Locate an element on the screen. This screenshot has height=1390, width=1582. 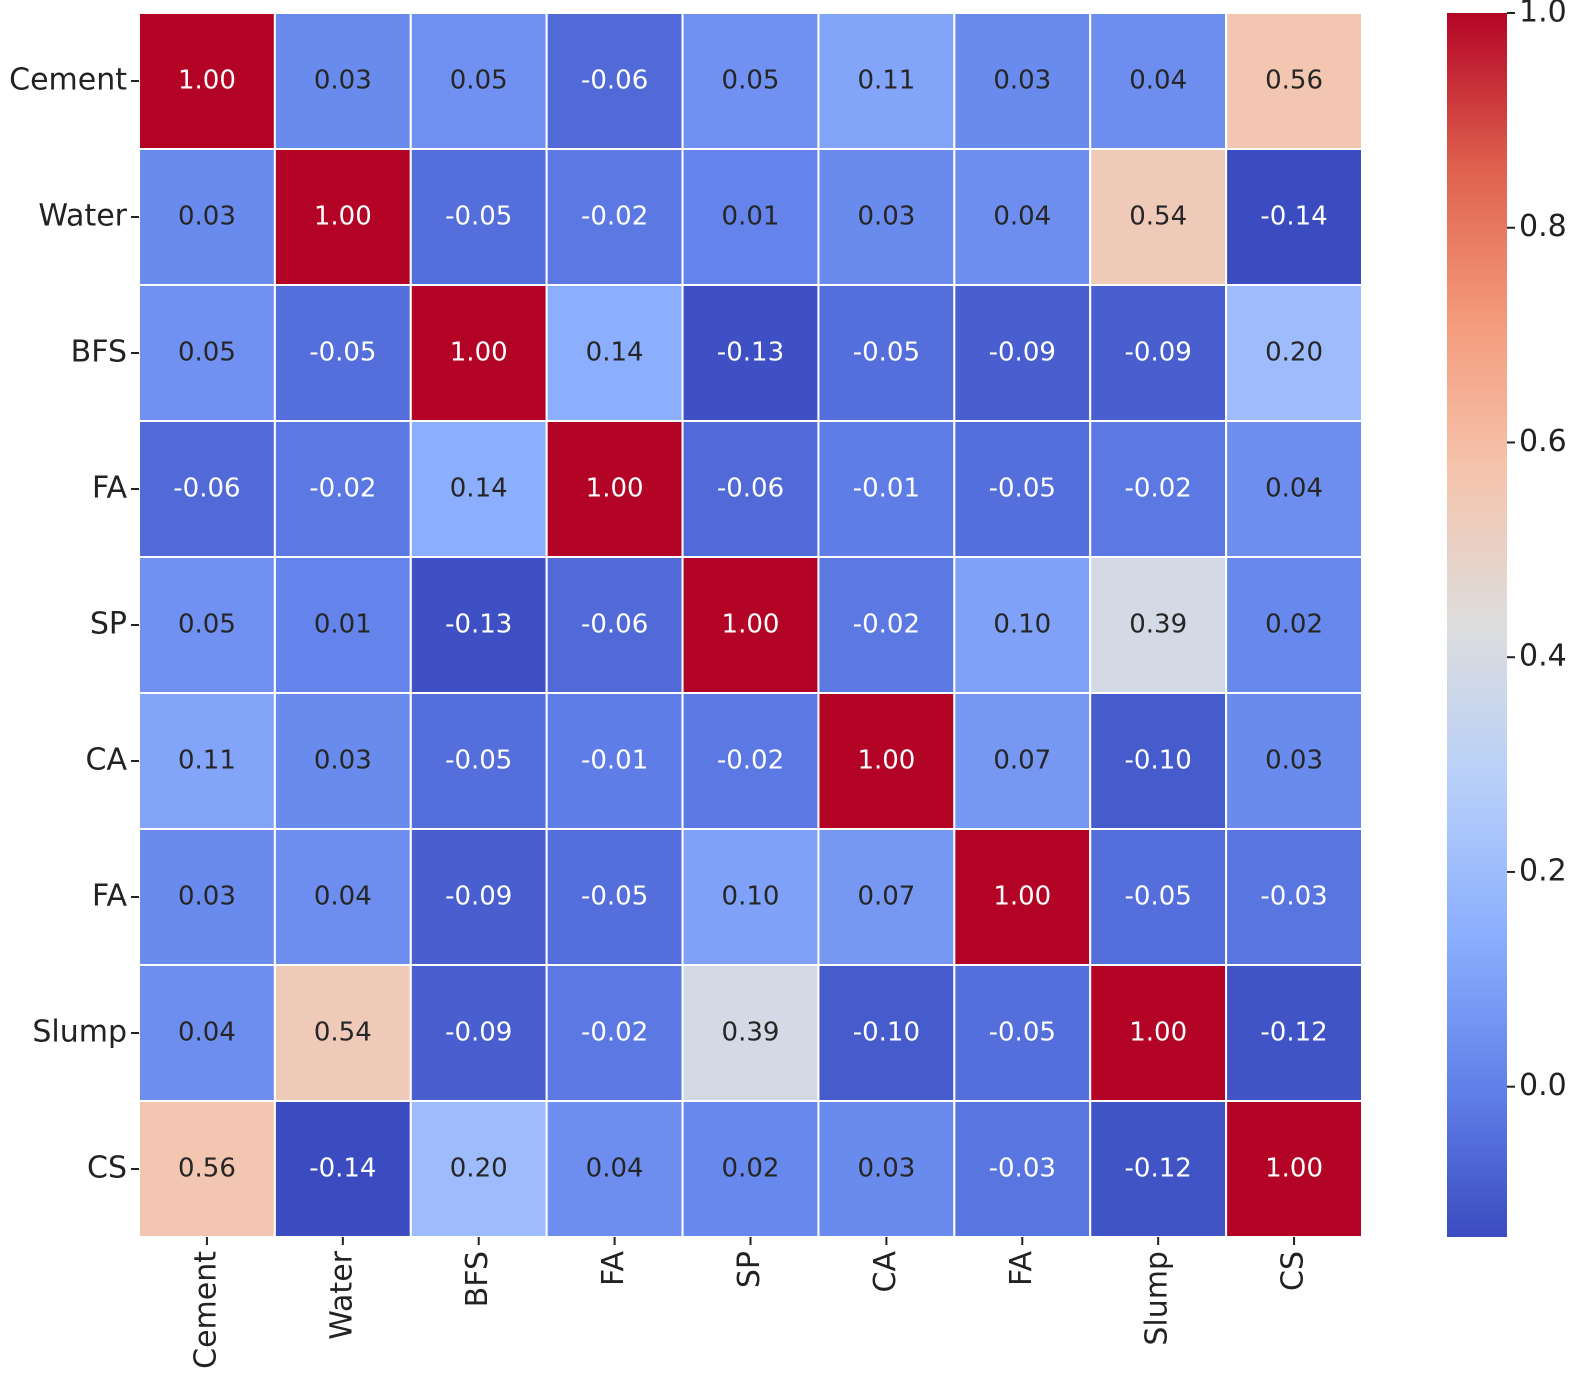
x-tick-label: SP is located at coordinates (749, 1269).